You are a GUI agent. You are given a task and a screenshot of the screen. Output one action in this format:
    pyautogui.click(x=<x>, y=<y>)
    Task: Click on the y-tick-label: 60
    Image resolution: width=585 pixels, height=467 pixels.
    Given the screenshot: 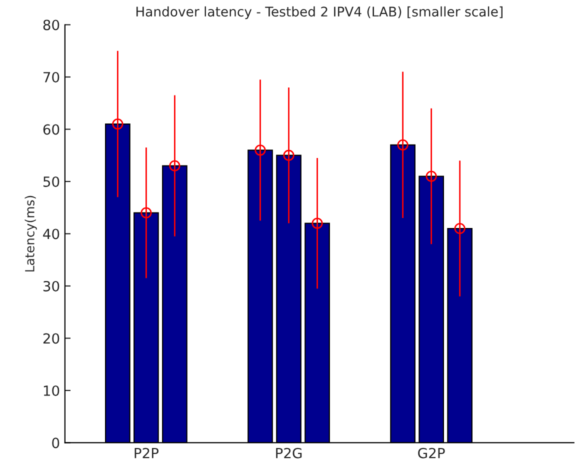 What is the action you would take?
    pyautogui.click(x=51, y=129)
    